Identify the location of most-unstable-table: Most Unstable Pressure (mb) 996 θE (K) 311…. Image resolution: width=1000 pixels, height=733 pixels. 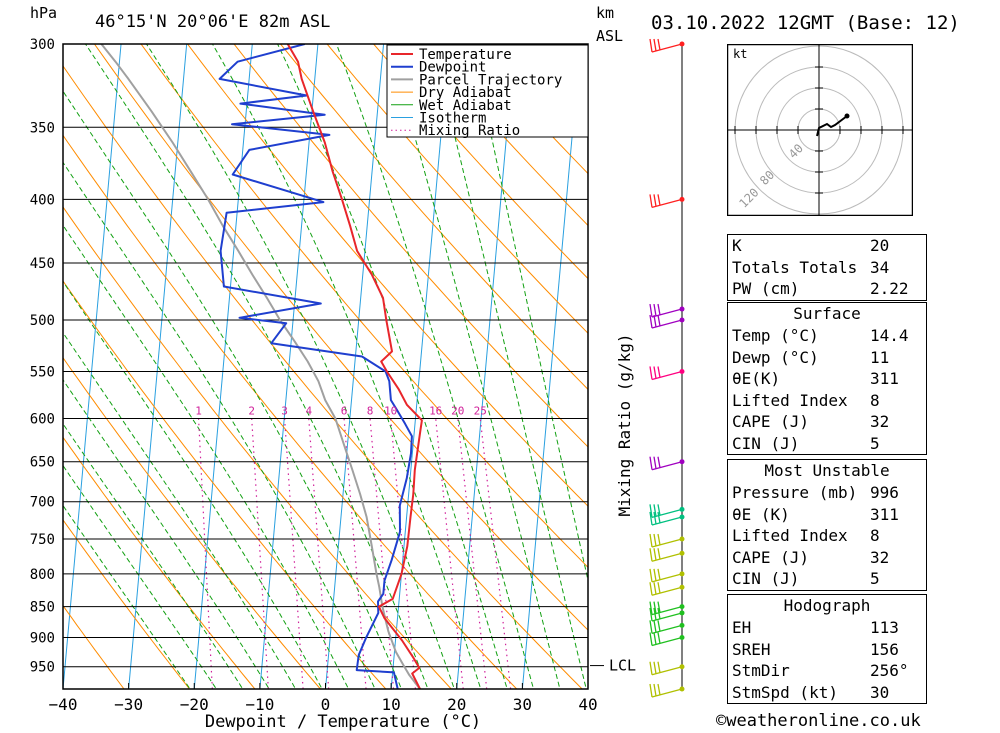
(827, 525).